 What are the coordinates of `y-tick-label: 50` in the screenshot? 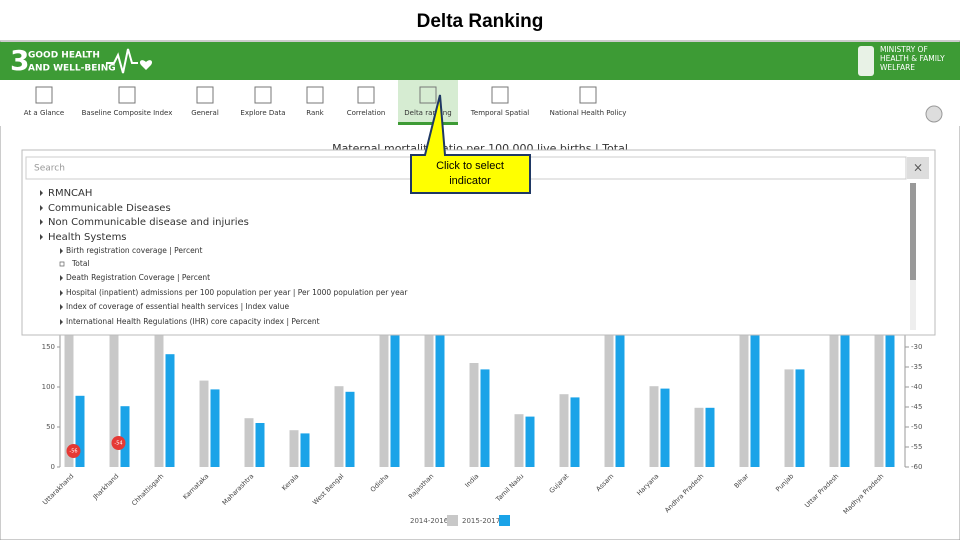 It's located at (50, 427).